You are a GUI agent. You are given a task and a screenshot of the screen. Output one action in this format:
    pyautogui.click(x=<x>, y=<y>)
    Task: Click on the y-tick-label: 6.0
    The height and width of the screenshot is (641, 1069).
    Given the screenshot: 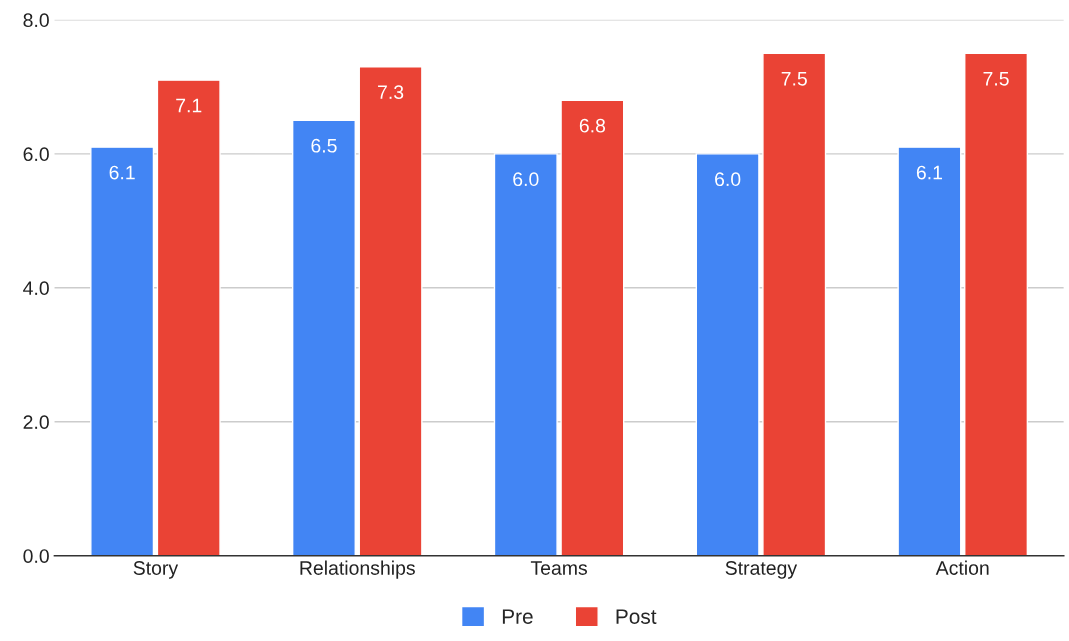 What is the action you would take?
    pyautogui.click(x=36, y=154)
    